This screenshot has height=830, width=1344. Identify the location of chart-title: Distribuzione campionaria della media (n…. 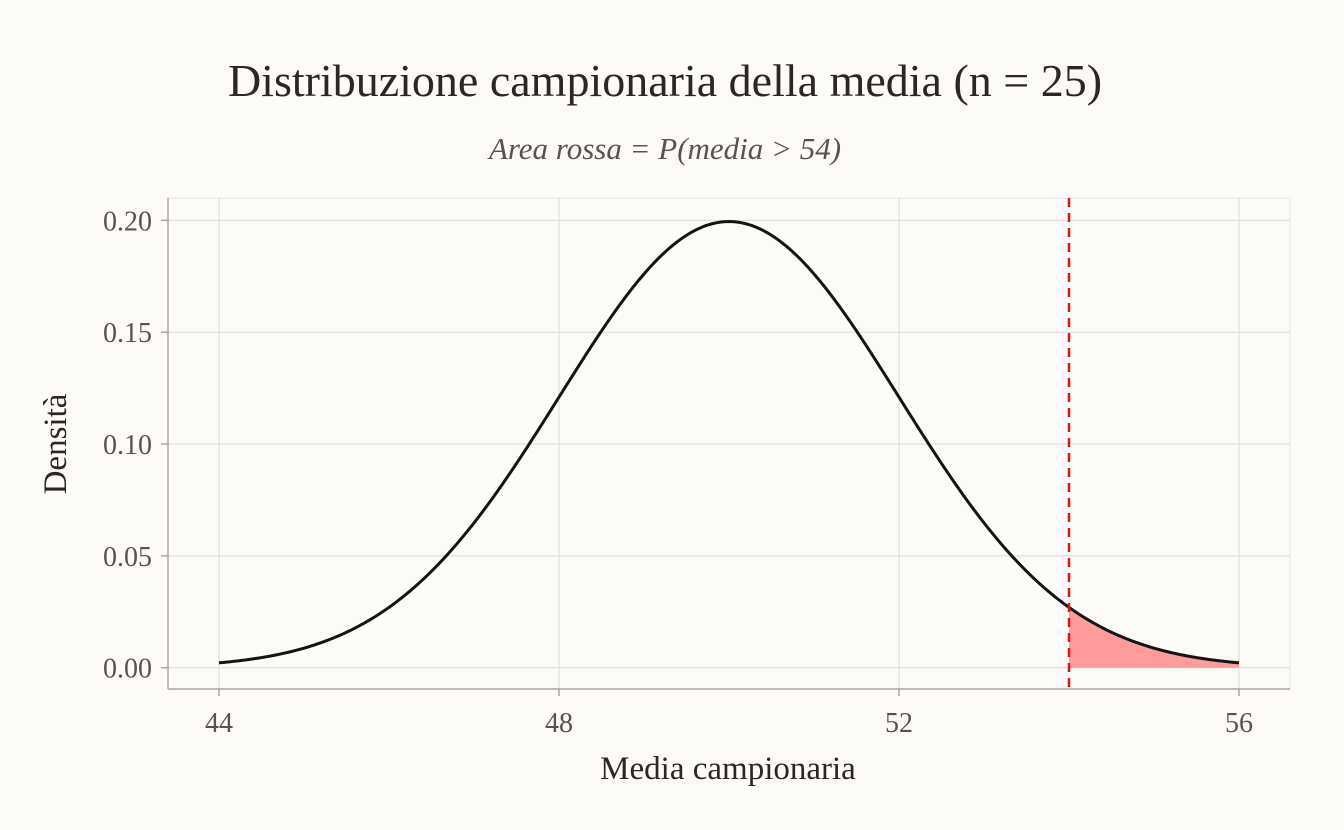
(665, 80).